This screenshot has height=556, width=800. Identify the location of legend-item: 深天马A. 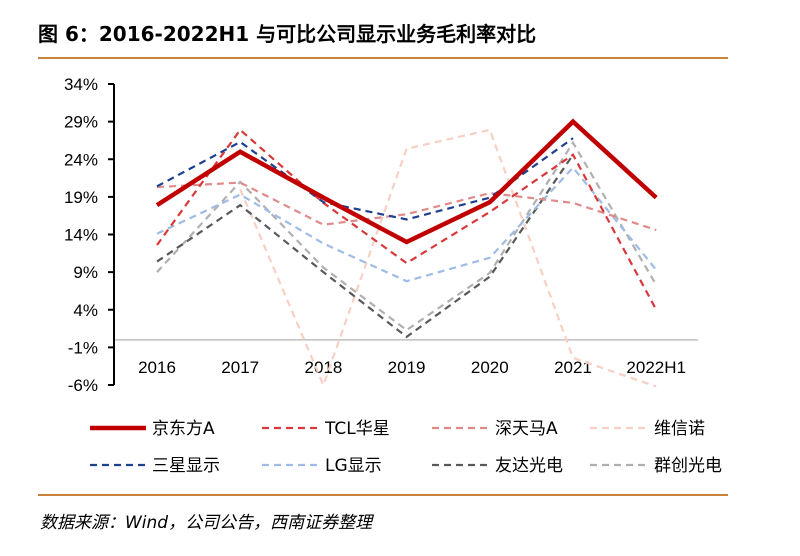
(495, 429).